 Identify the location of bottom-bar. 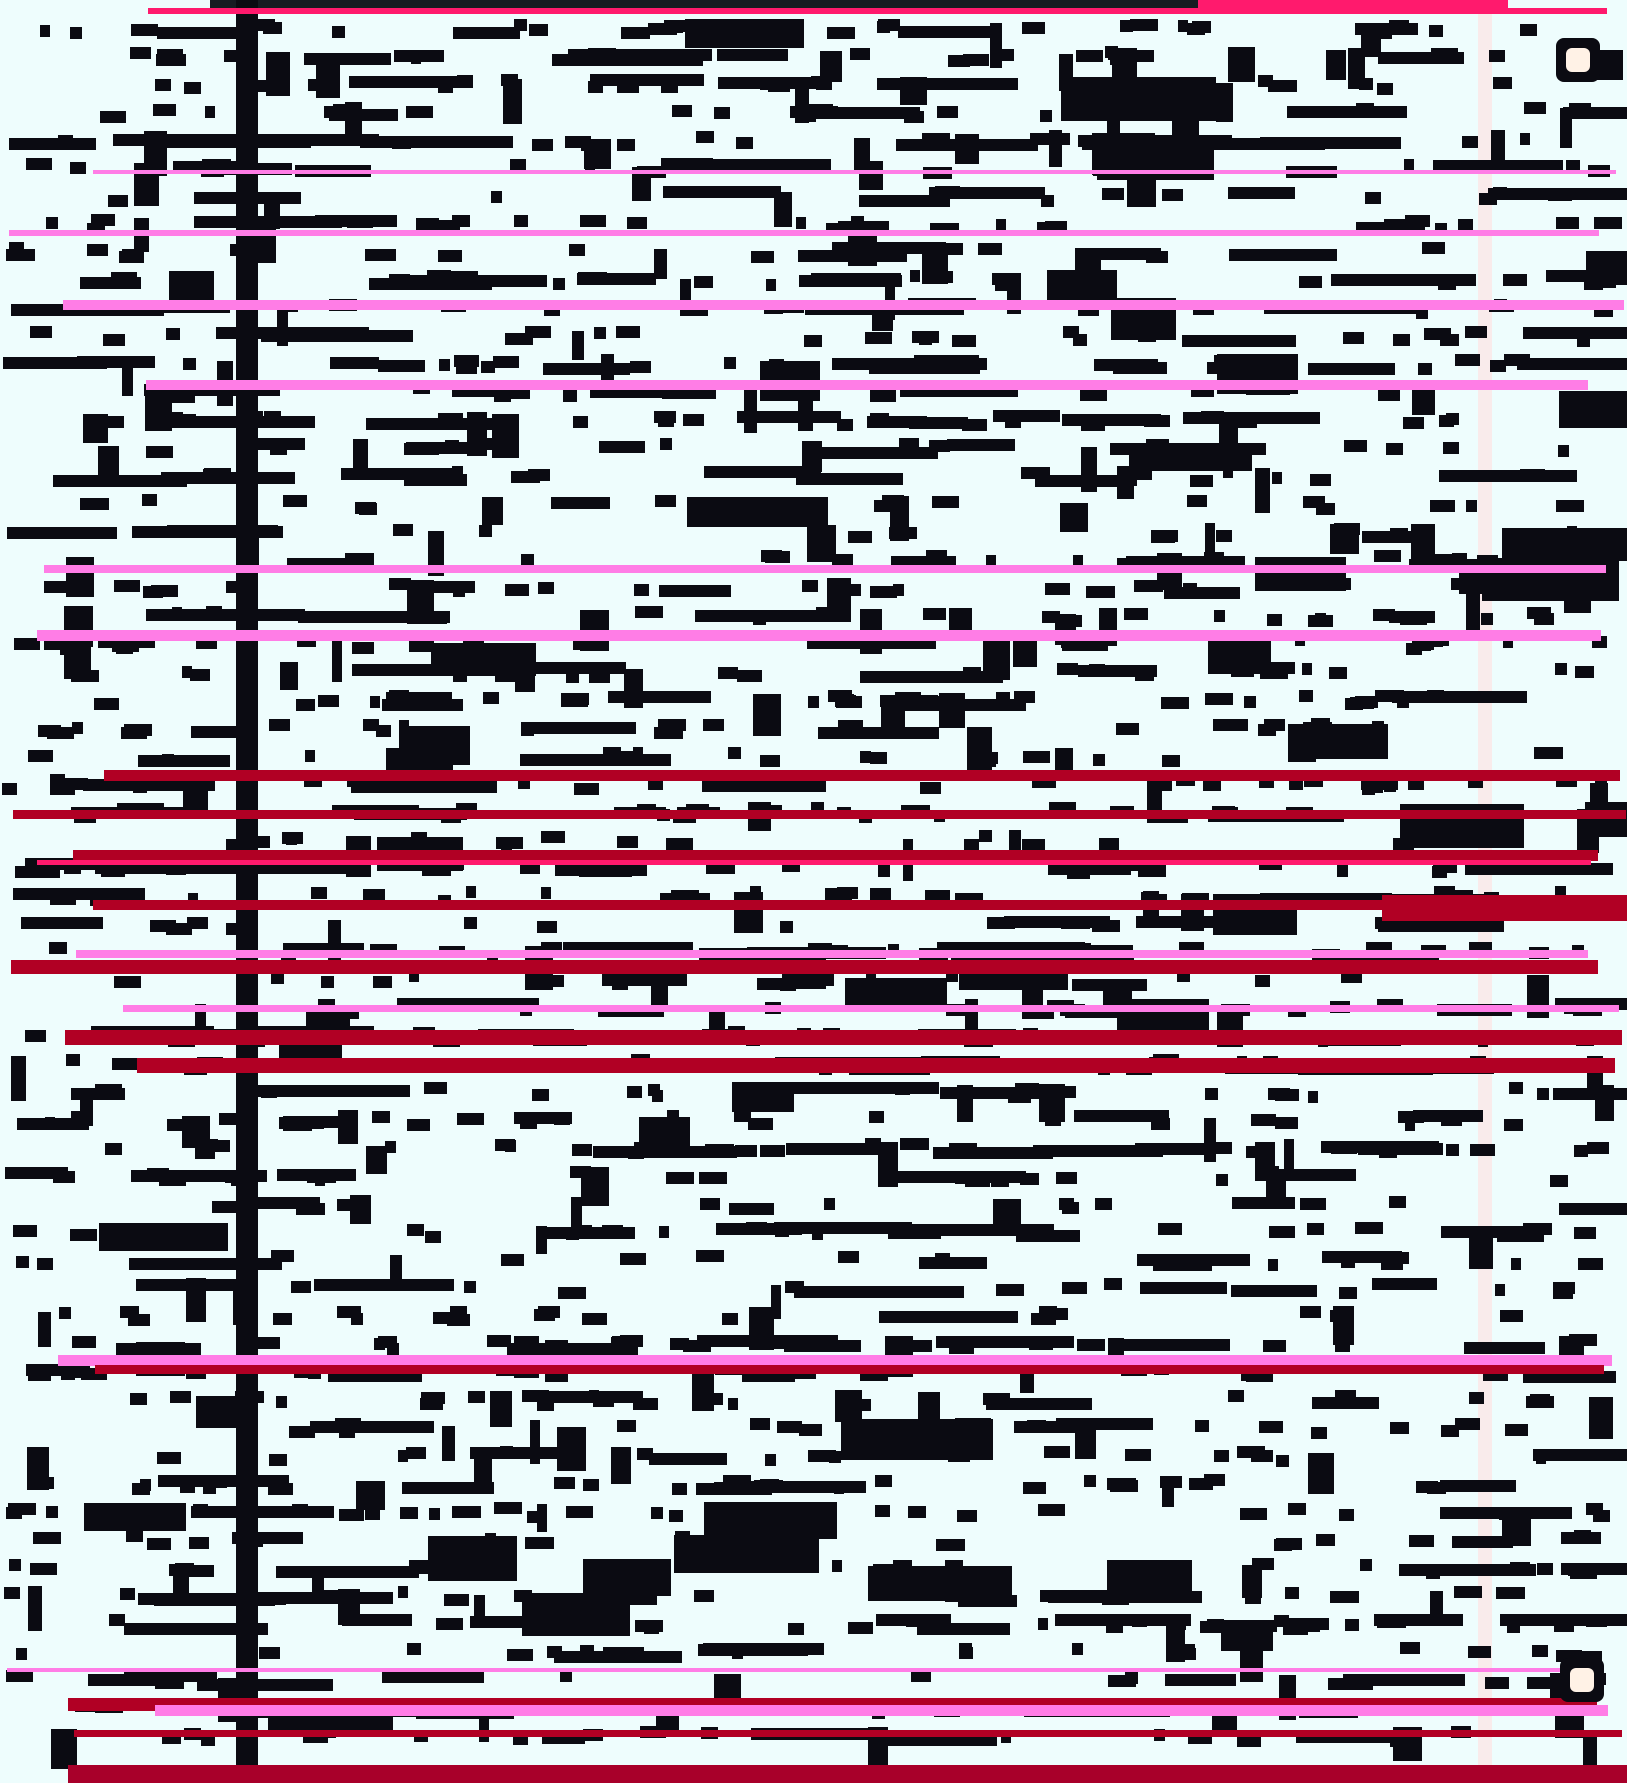
(847, 1774).